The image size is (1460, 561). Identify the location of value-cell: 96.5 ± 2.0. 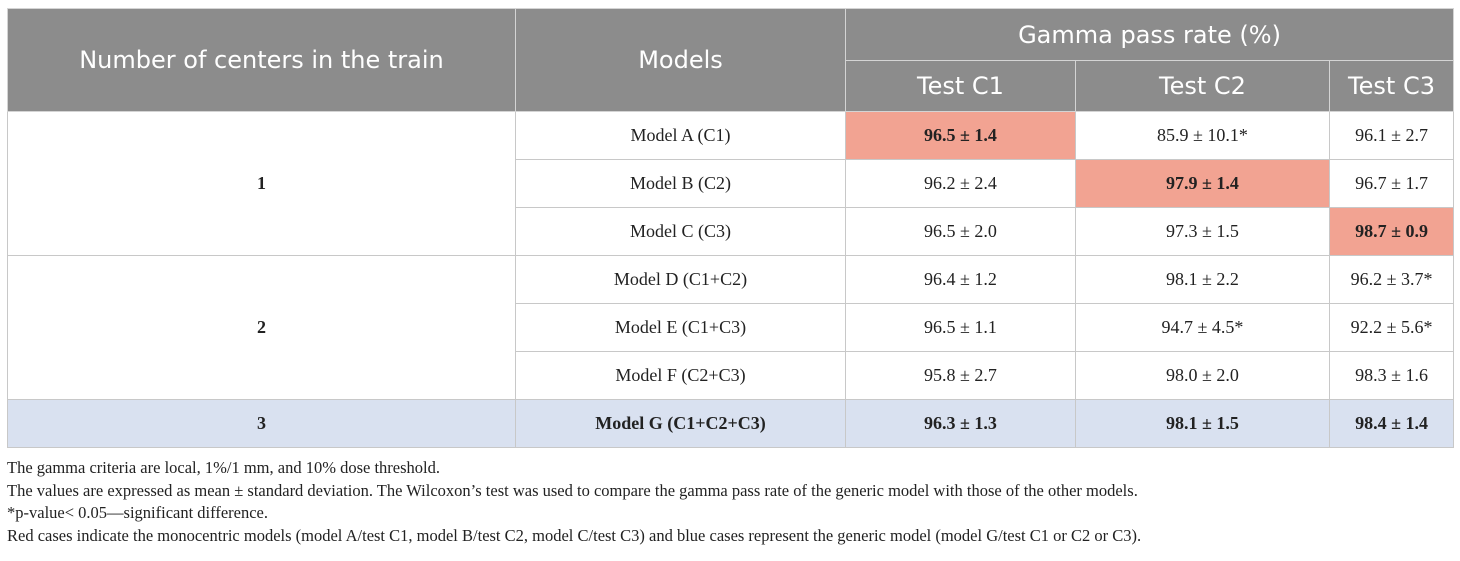
(960, 231).